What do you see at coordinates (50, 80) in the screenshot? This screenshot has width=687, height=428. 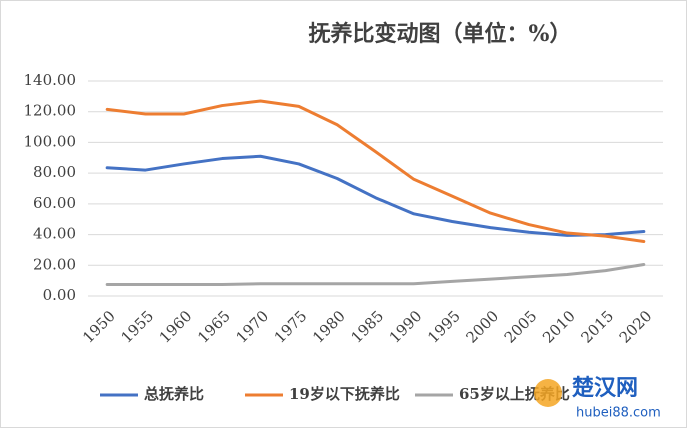 I see `y-tick-label: 140.00` at bounding box center [50, 80].